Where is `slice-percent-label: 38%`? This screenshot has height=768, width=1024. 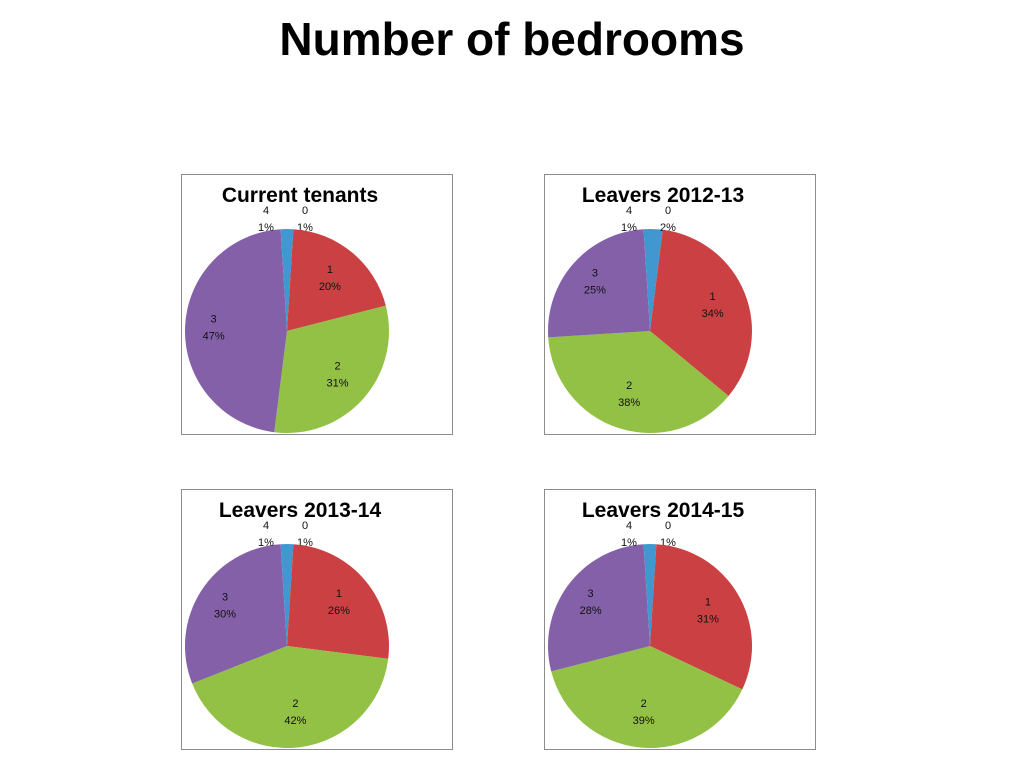
slice-percent-label: 38% is located at coordinates (629, 403).